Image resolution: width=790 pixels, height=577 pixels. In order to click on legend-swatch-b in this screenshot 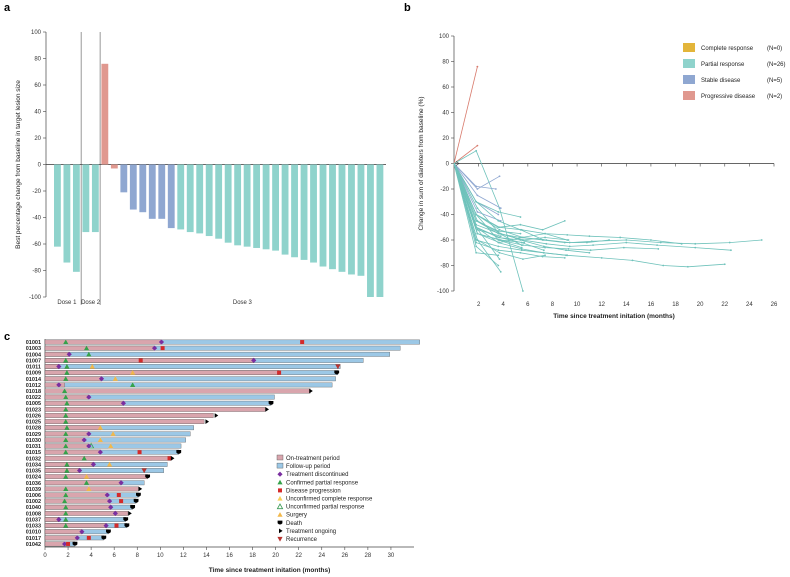, I will do `click(689, 95)`.